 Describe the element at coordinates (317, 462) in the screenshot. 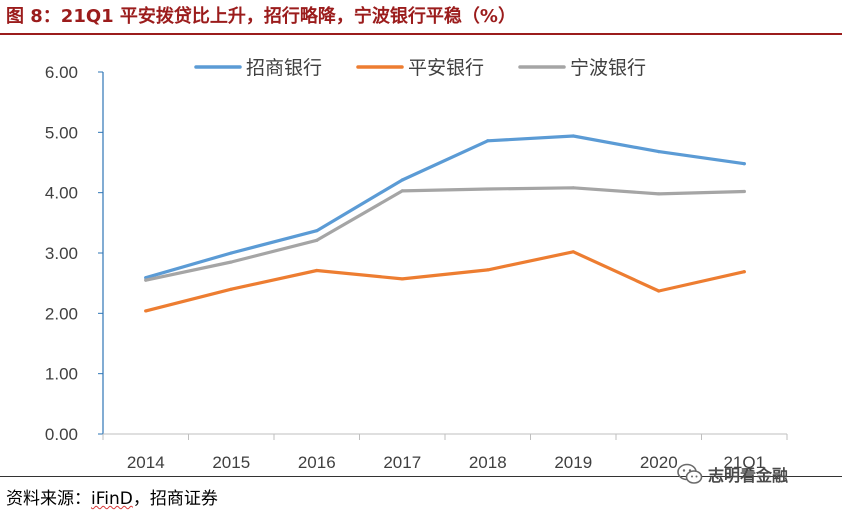

I see `x-tick-label: 2016` at that location.